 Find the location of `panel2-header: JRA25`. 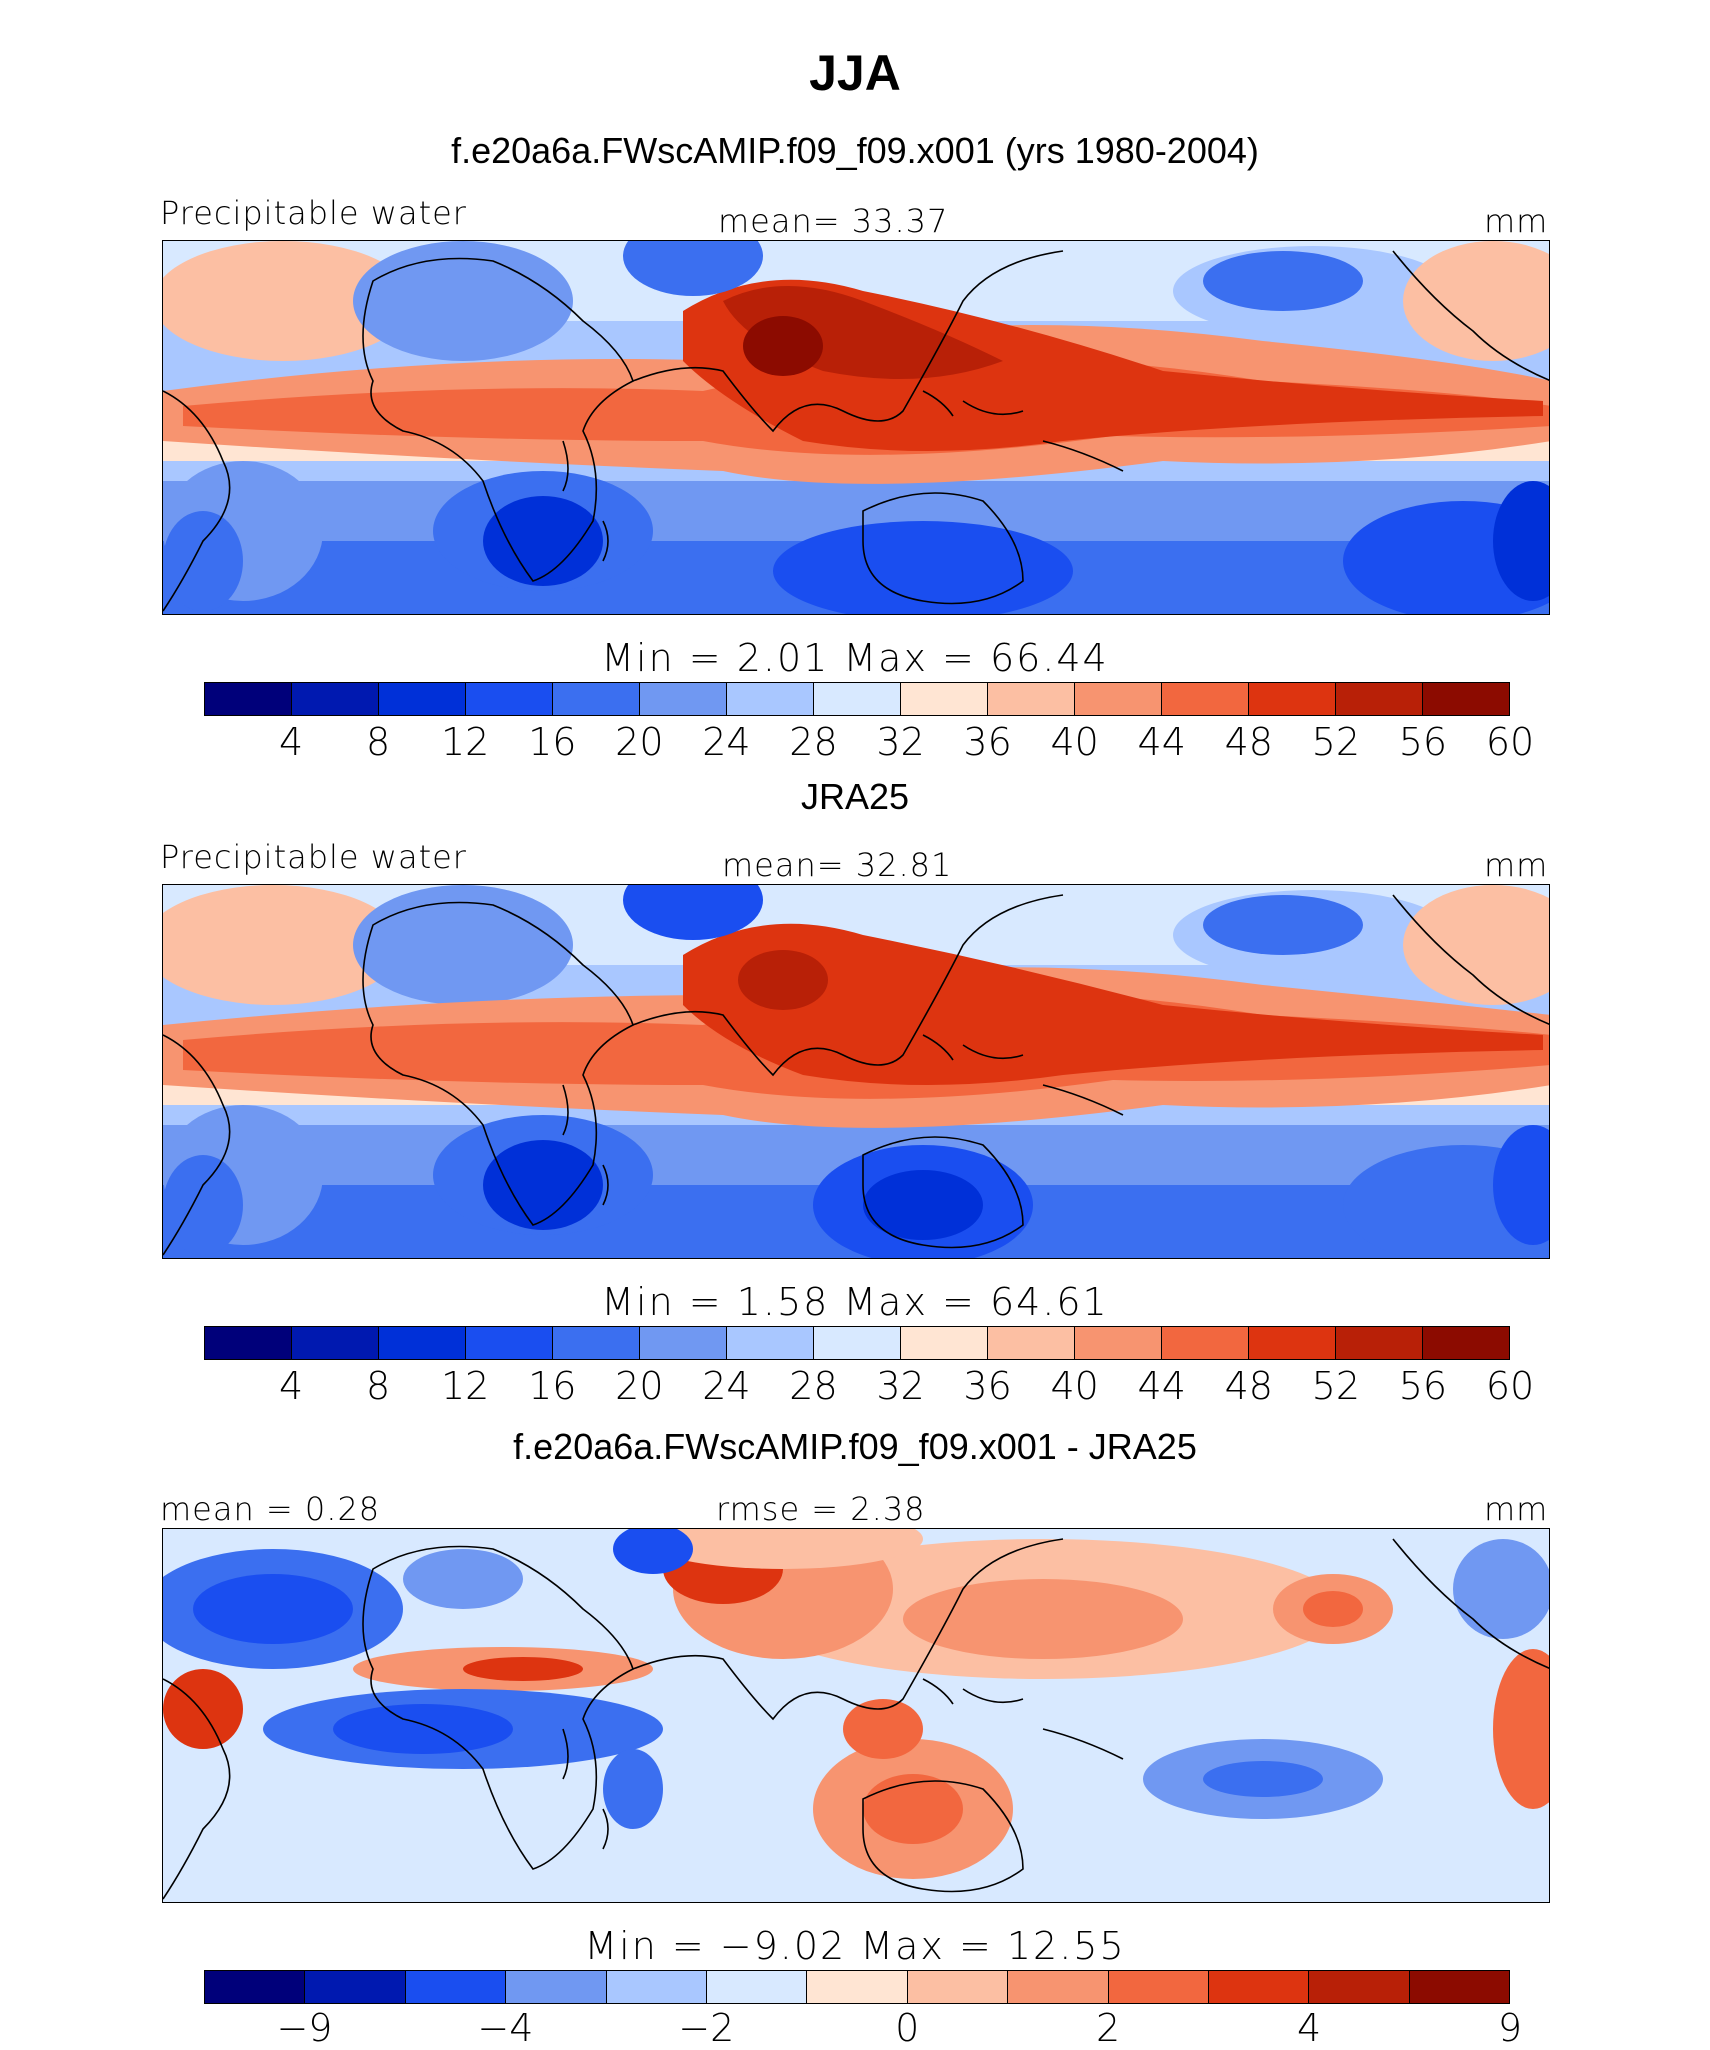

panel2-header: JRA25 is located at coordinates (855, 796).